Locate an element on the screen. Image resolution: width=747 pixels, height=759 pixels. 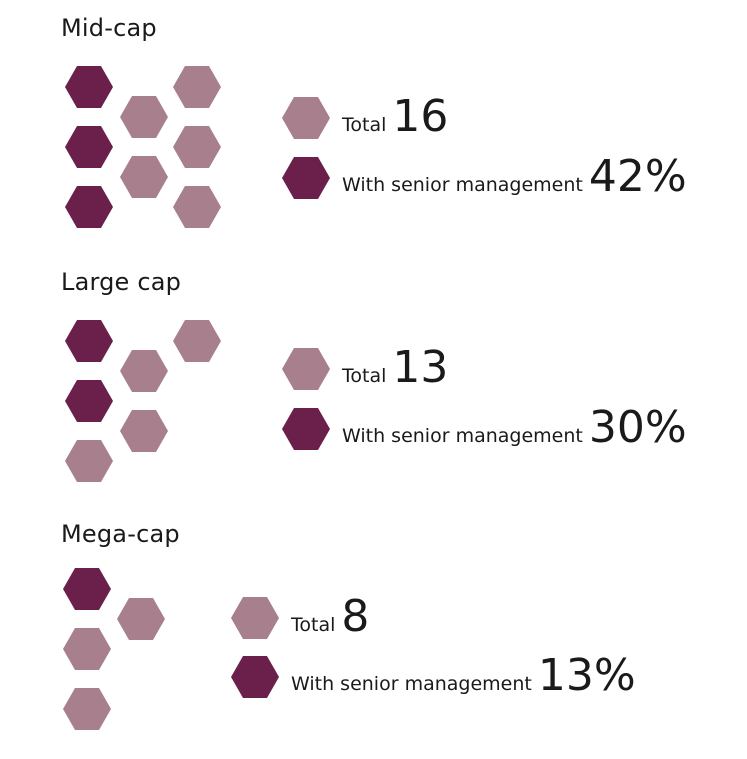
segment-title: Mid-cap is located at coordinates (109, 28).